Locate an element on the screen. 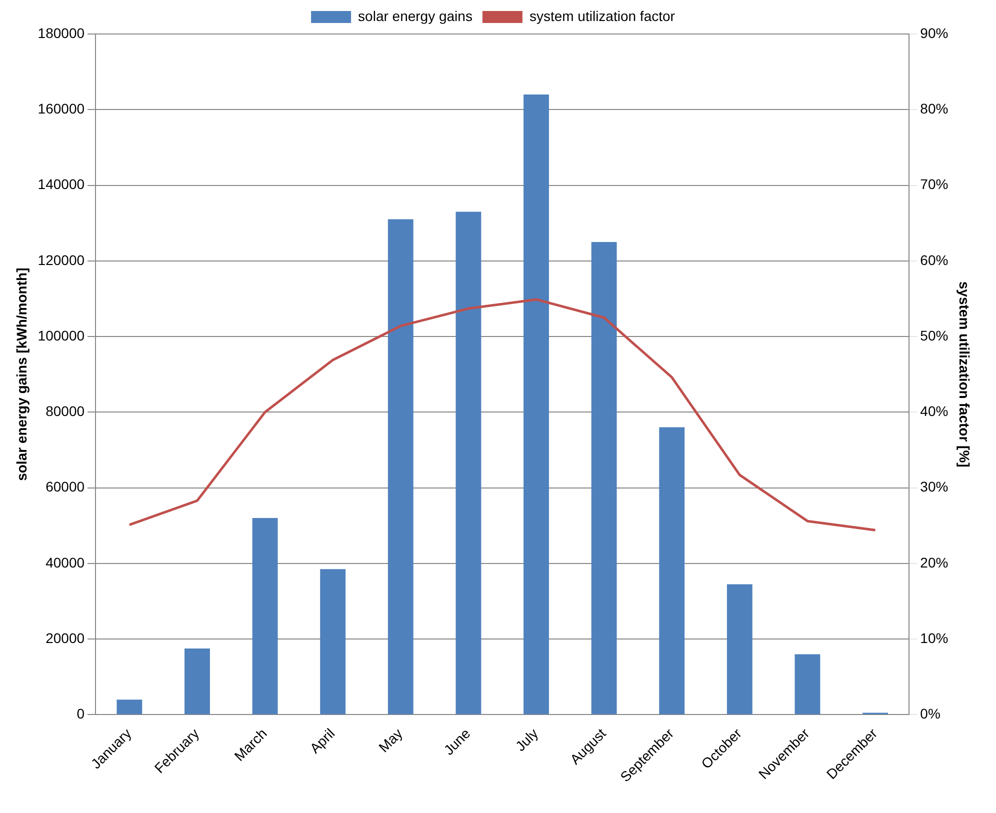  y-tick-label: 180000 is located at coordinates (61, 32).